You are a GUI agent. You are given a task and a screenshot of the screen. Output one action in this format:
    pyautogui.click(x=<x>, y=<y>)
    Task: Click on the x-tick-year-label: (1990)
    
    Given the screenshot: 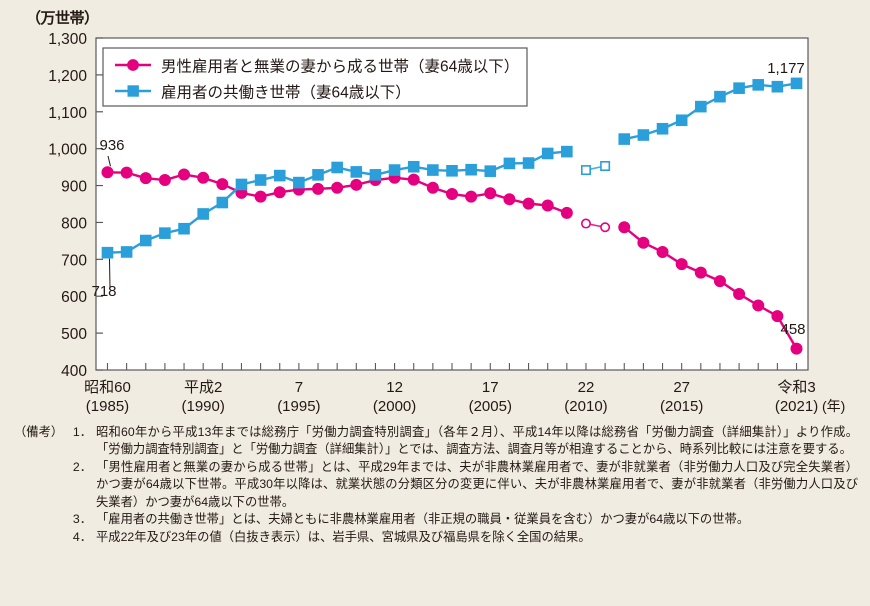 What is the action you would take?
    pyautogui.click(x=203, y=406)
    